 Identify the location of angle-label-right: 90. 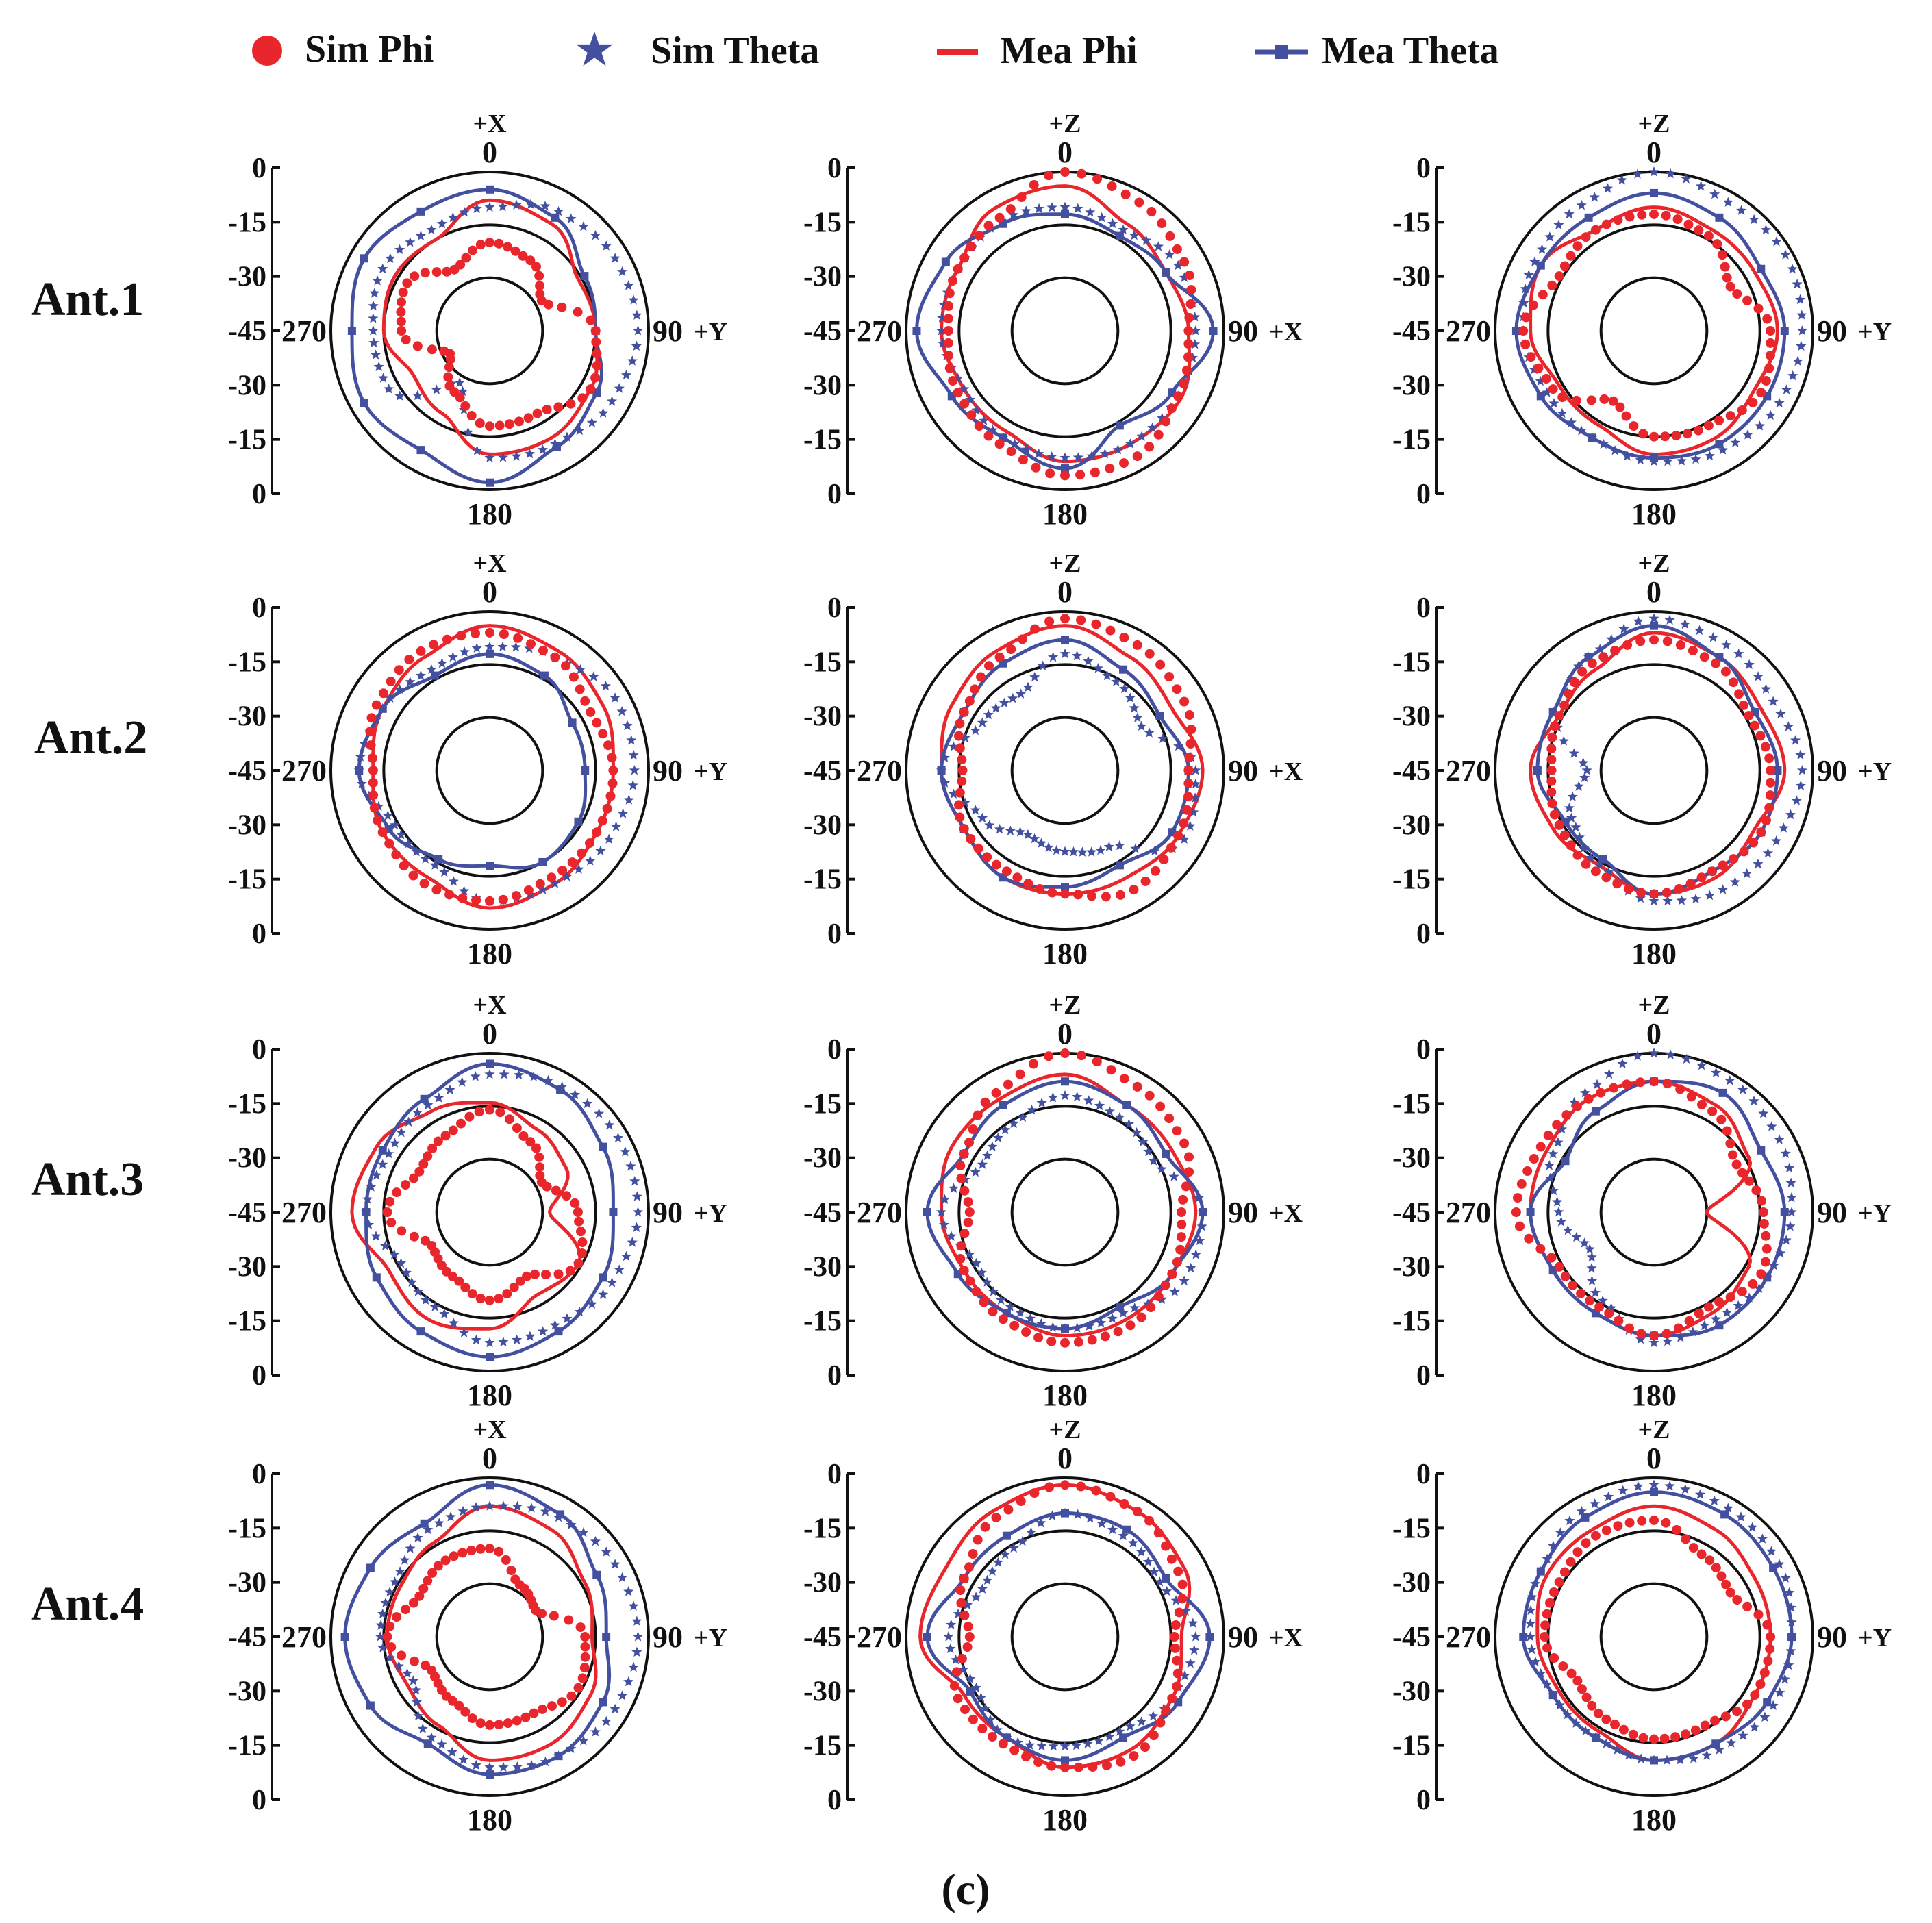
(1243, 1637).